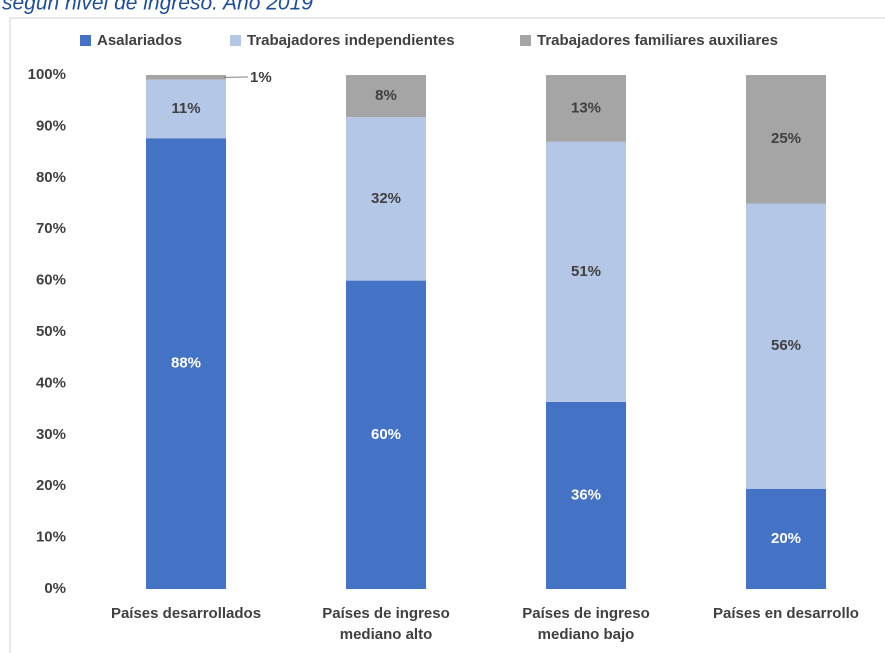 Image resolution: width=885 pixels, height=653 pixels. What do you see at coordinates (55, 588) in the screenshot?
I see `y-tick-label: 0%` at bounding box center [55, 588].